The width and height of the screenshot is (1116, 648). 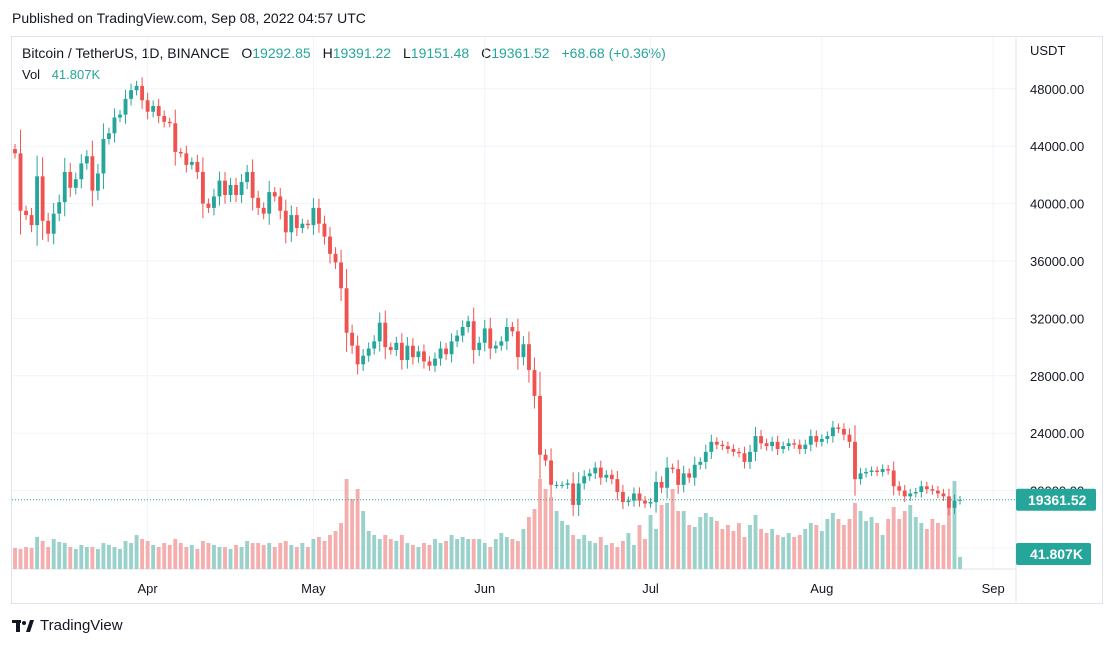 I want to click on high-value: H19391.22, so click(x=357, y=53).